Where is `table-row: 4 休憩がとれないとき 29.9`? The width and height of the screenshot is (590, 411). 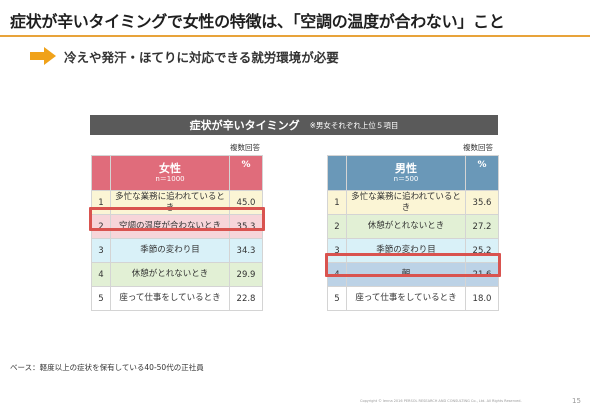
table-row: 4 休憩がとれないとき 29.9 is located at coordinates (177, 274).